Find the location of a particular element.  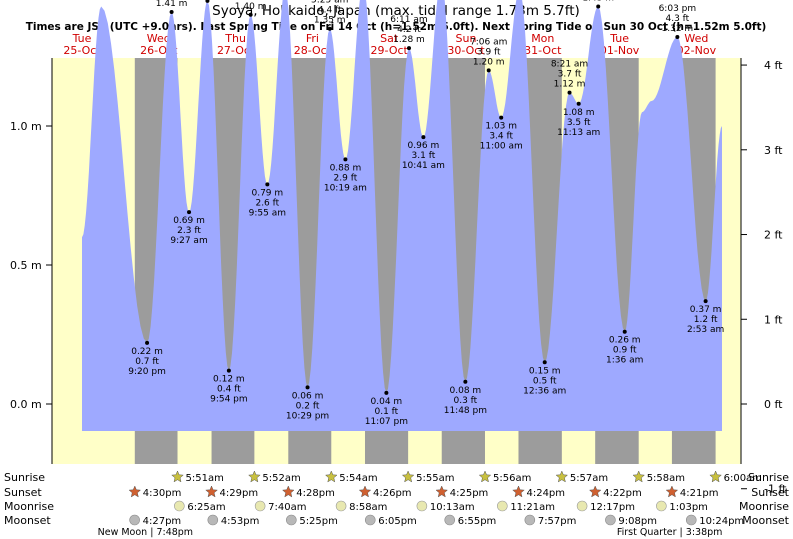

day-date: 27-Oct is located at coordinates (236, 50).